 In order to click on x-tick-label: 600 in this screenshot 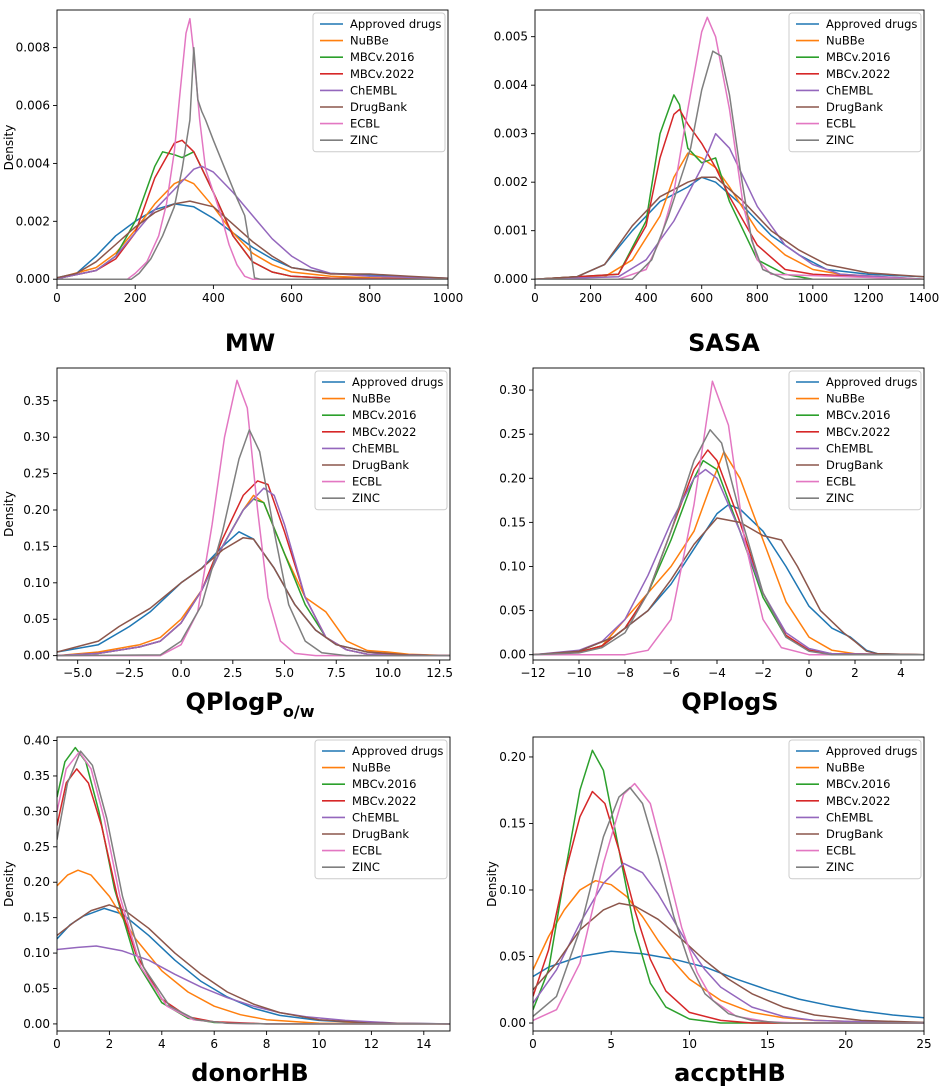, I will do `click(291, 298)`.